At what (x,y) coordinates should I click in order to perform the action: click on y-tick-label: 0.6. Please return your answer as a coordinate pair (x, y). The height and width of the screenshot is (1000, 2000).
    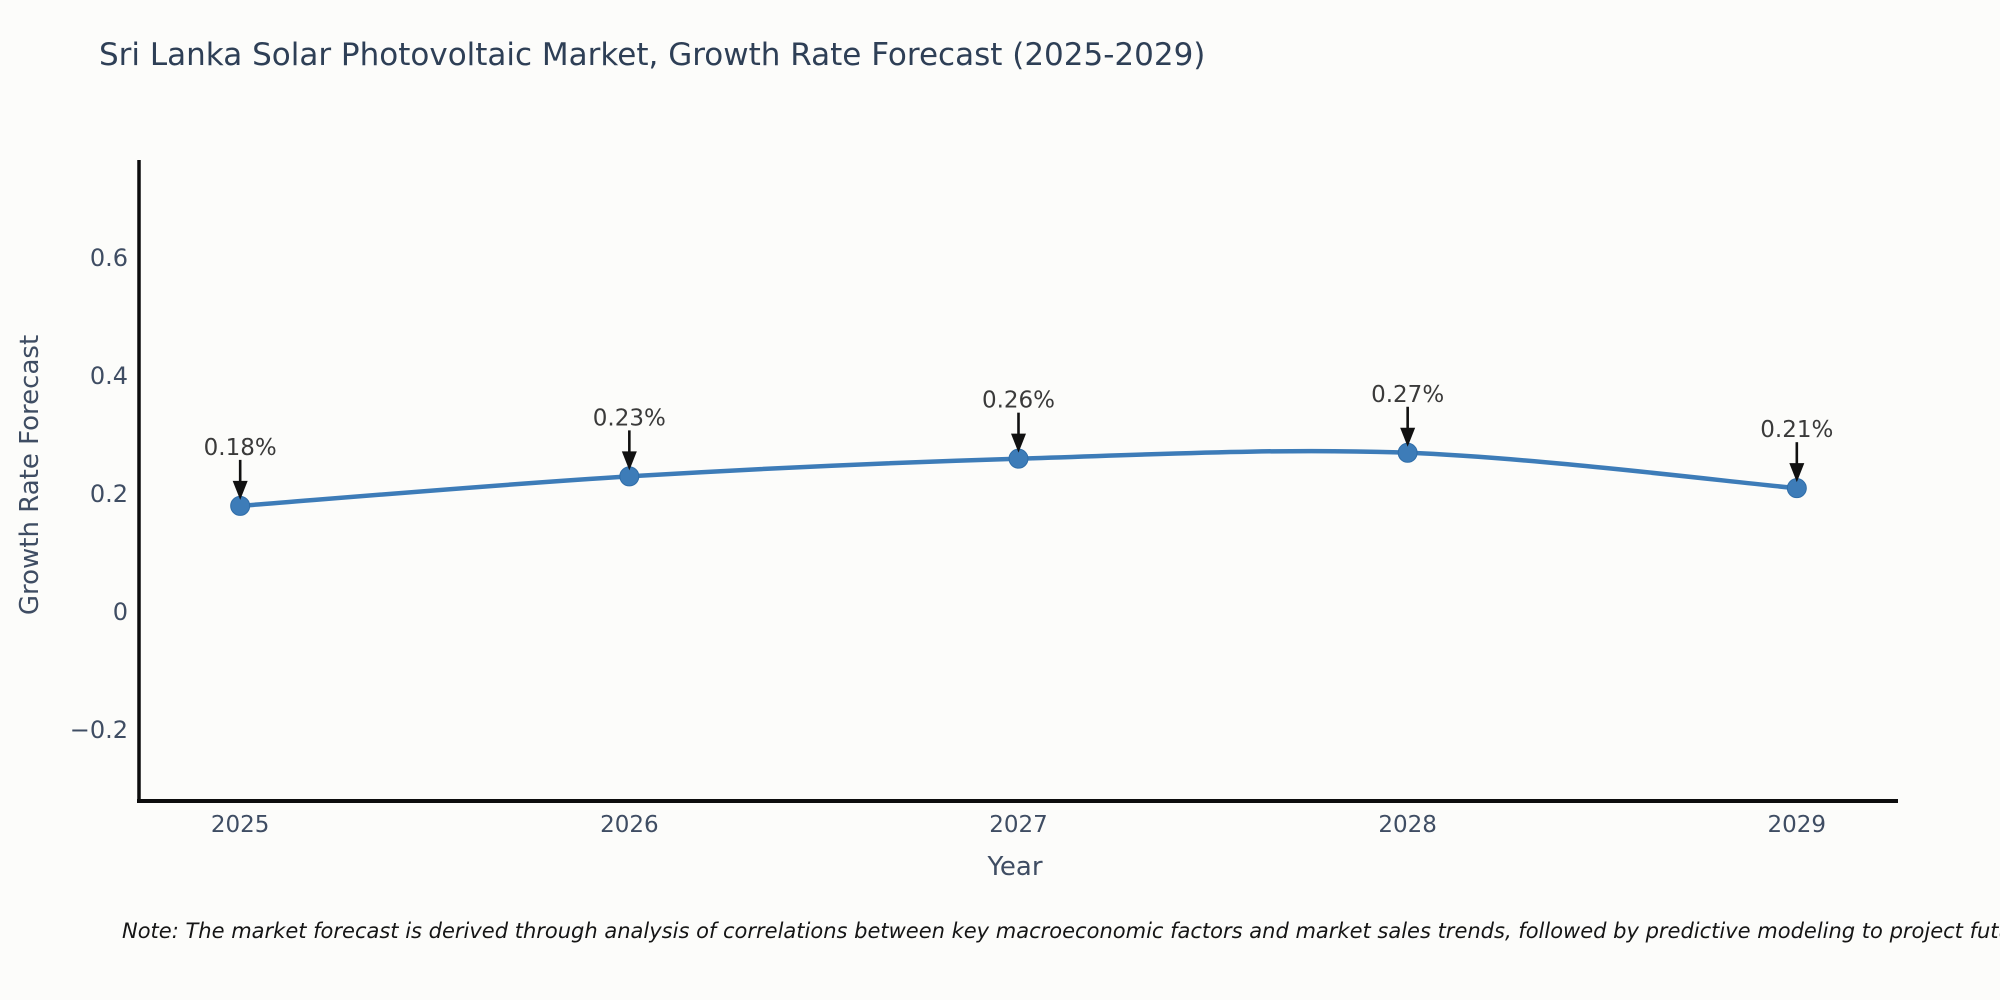
    Looking at the image, I should click on (109, 258).